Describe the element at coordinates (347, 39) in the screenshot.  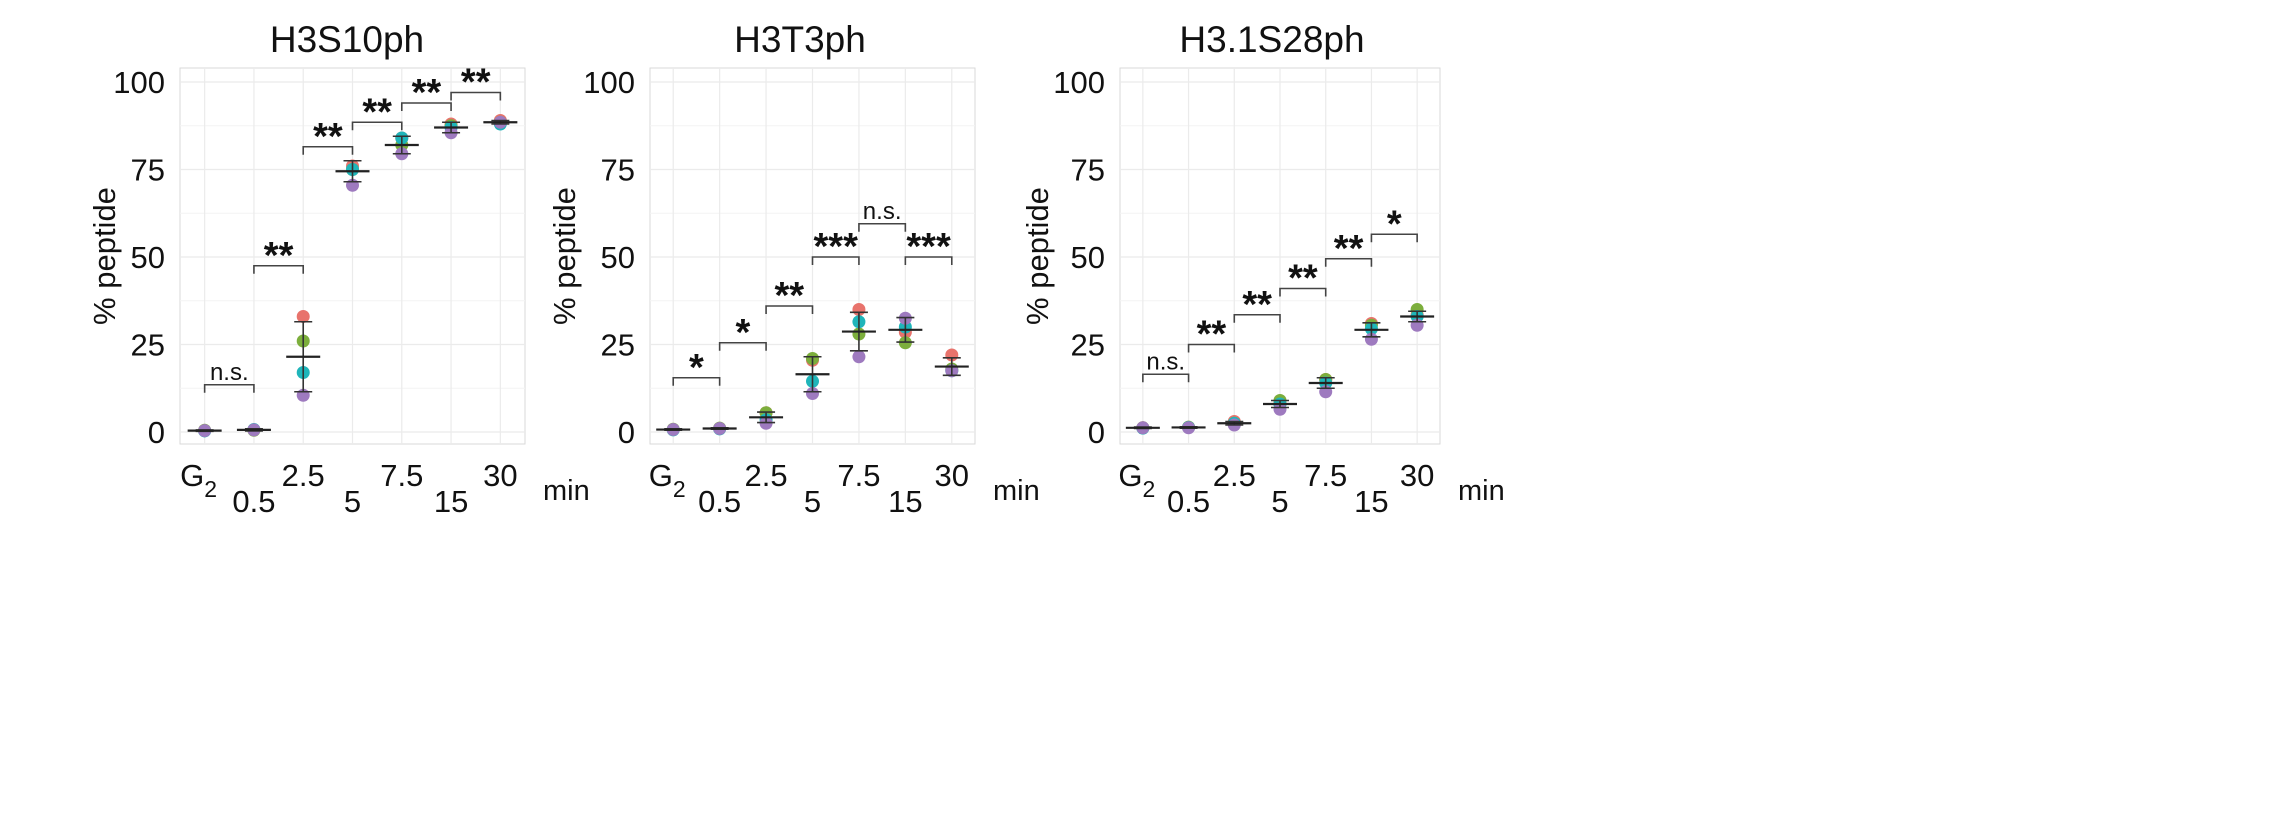
I see `chart-title: H3S10ph` at that location.